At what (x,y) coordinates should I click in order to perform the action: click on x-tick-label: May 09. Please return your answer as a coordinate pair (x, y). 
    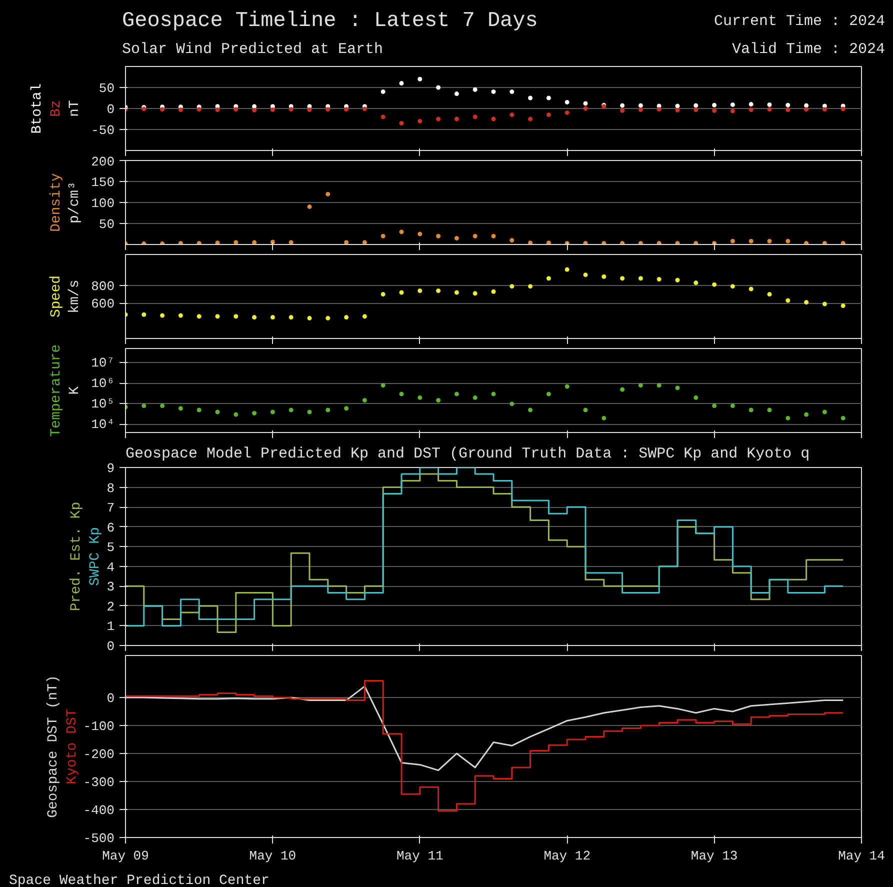
    Looking at the image, I should click on (125, 856).